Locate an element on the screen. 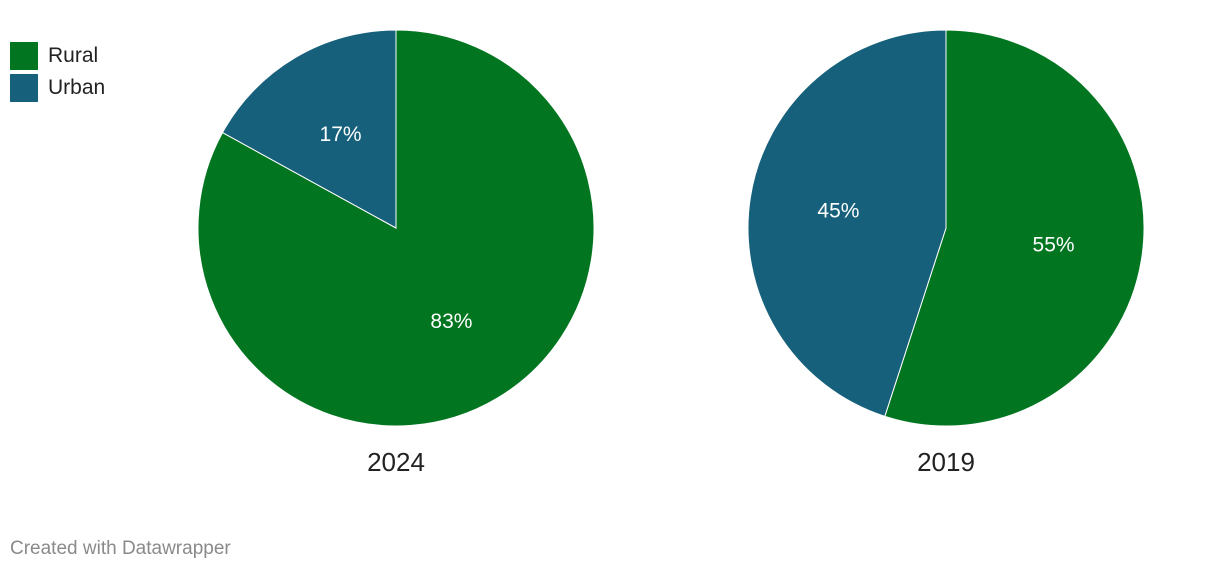  legend-label-urban: Urban is located at coordinates (77, 87).